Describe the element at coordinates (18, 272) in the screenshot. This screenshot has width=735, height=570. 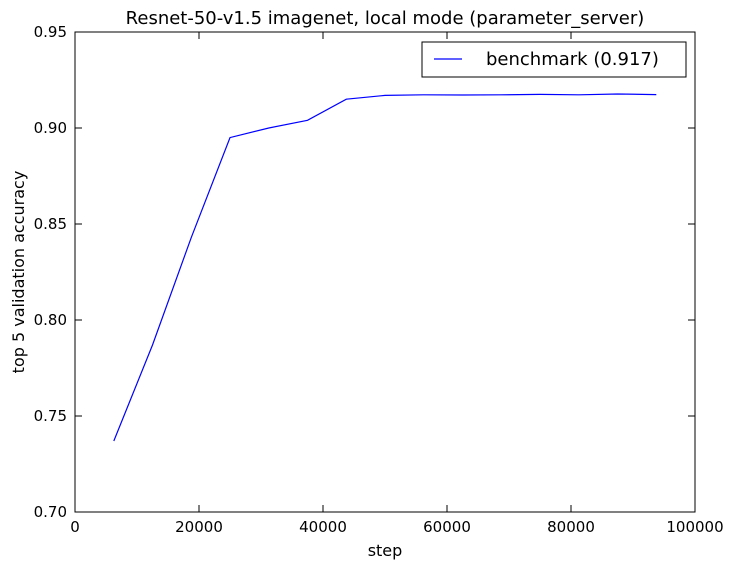
I see `y-axis-label: top 5 validation accuracy` at that location.